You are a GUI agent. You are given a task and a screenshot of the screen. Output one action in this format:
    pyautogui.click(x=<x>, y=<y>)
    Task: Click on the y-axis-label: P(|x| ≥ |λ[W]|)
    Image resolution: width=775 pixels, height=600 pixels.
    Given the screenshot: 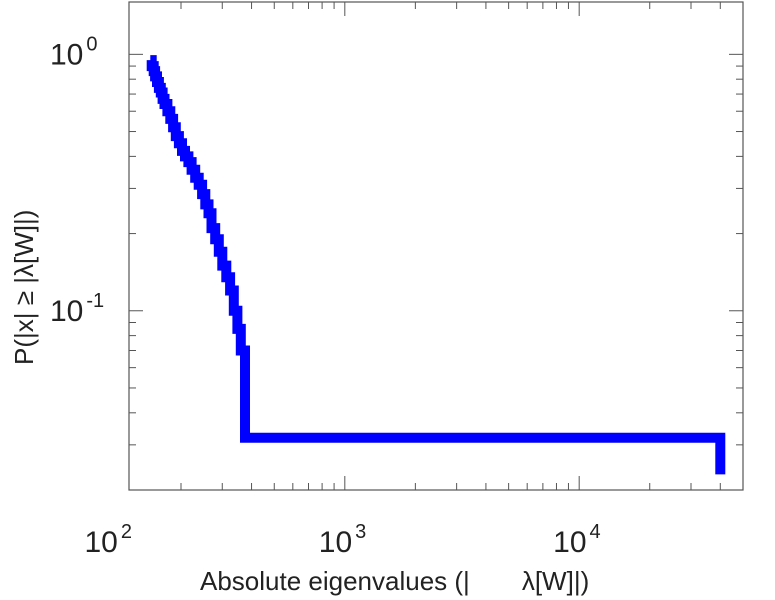 What is the action you would take?
    pyautogui.click(x=24, y=287)
    